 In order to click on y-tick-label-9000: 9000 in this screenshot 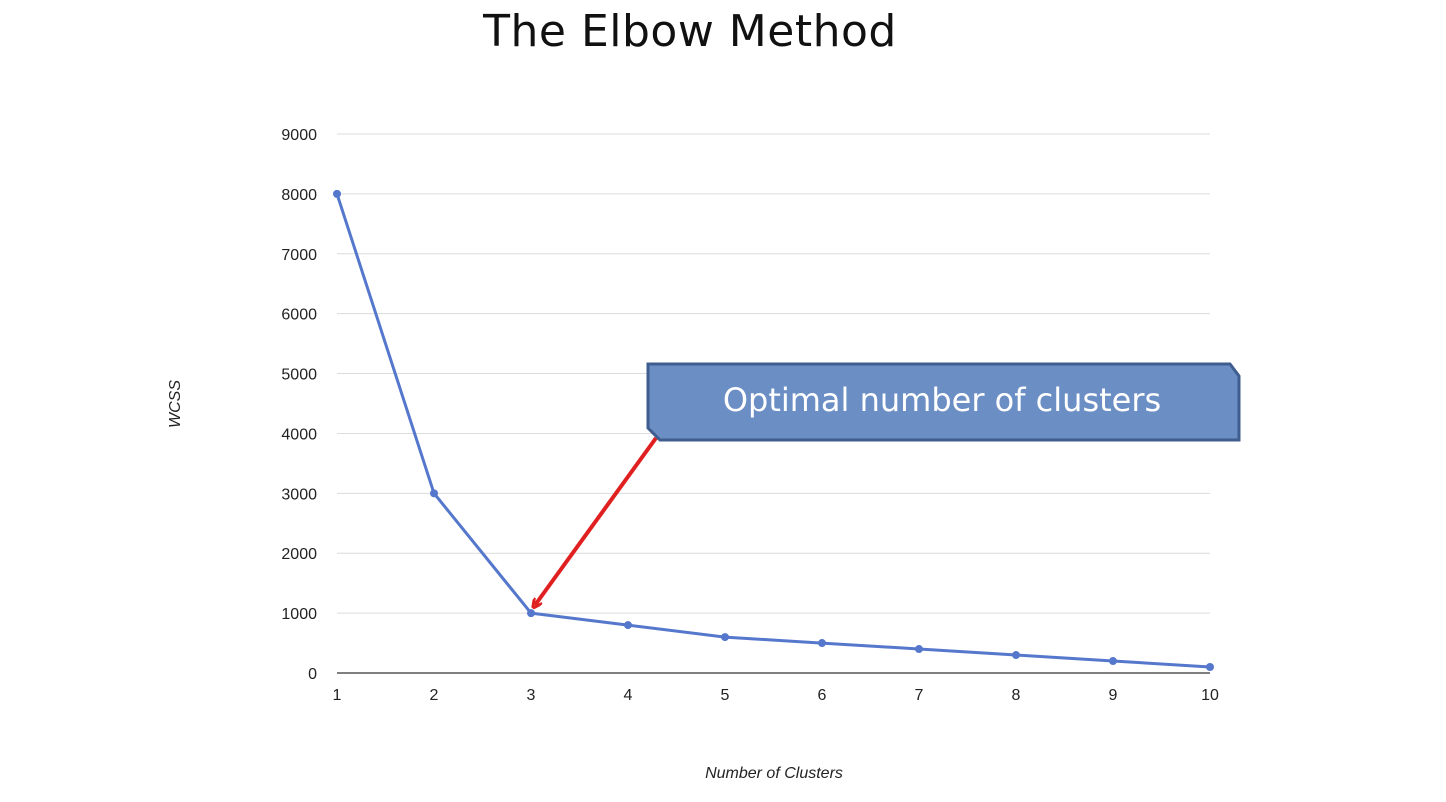, I will do `click(299, 135)`.